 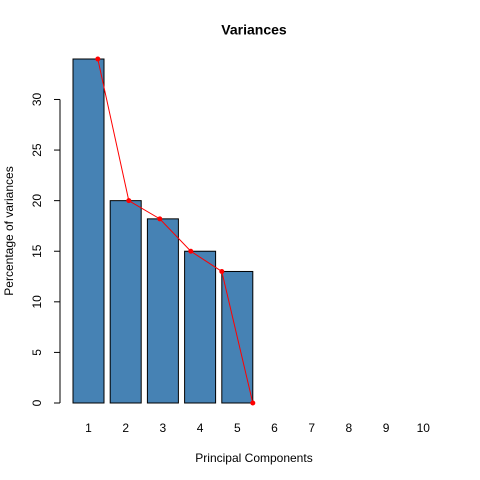 I want to click on x-tick-label: 9, so click(x=386, y=428).